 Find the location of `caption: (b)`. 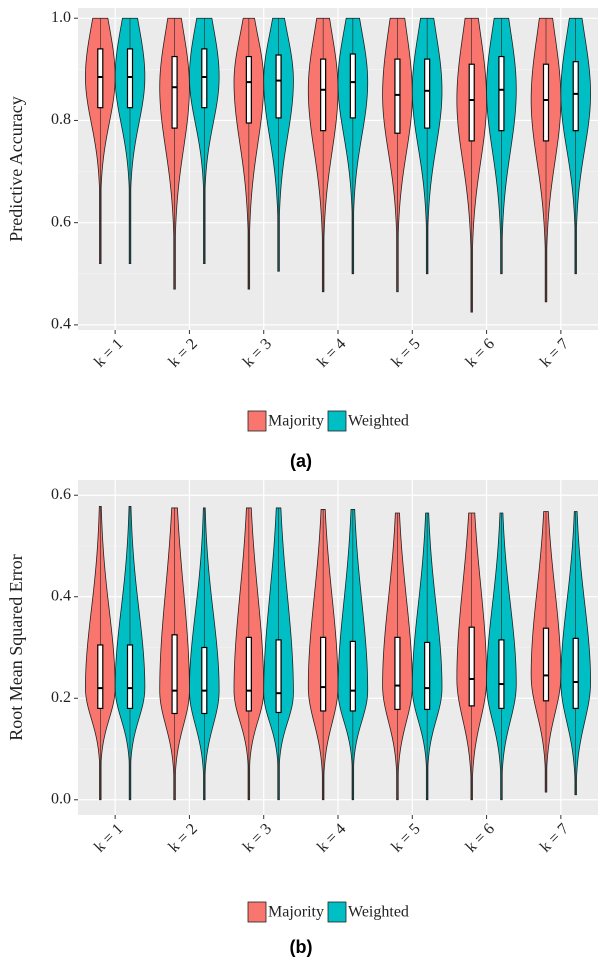

caption: (b) is located at coordinates (301, 947).